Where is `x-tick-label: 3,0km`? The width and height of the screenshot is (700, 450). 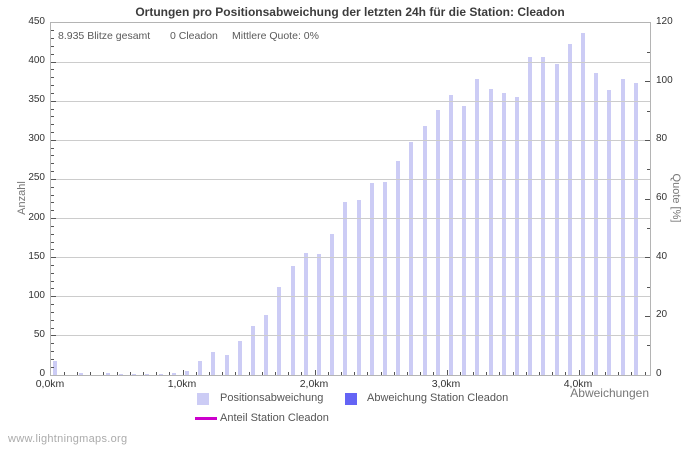
x-tick-label: 3,0km is located at coordinates (446, 384).